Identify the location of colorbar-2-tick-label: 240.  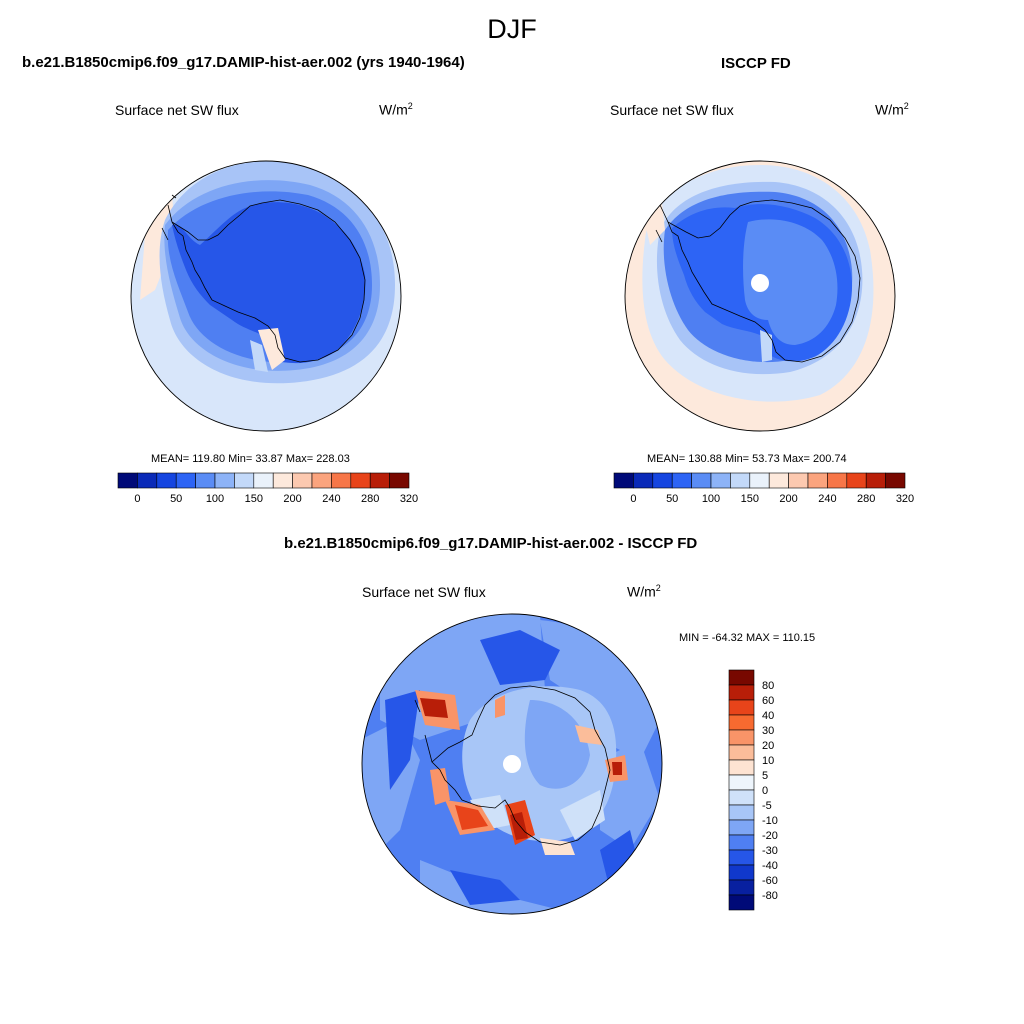
(827, 499).